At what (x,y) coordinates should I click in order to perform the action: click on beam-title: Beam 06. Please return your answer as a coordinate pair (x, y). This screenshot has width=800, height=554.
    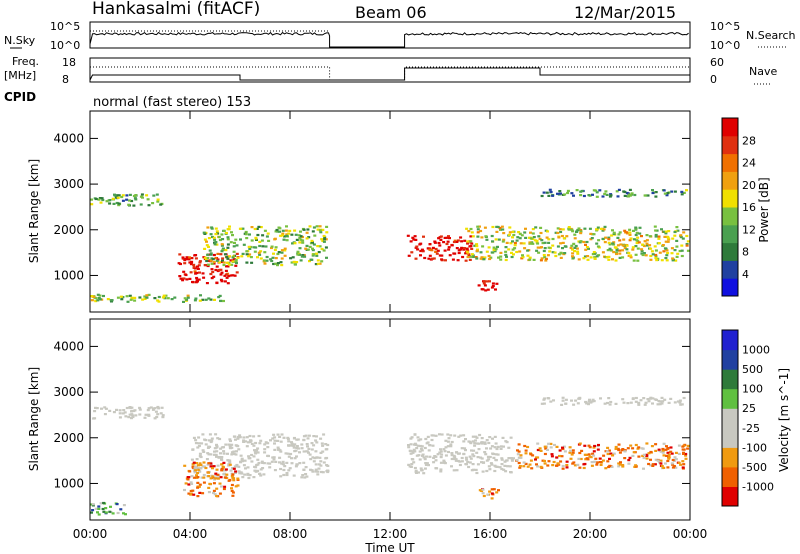
    Looking at the image, I should click on (391, 12).